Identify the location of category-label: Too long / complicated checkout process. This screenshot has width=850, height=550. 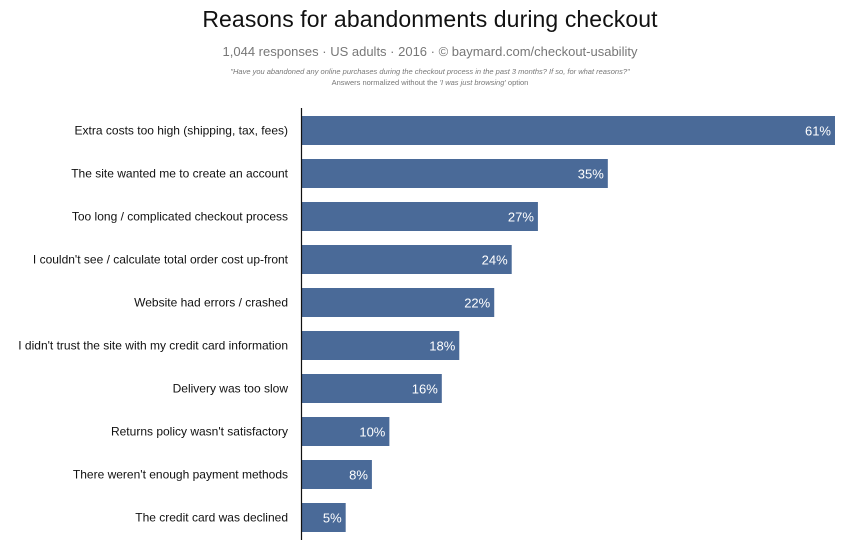
(180, 217).